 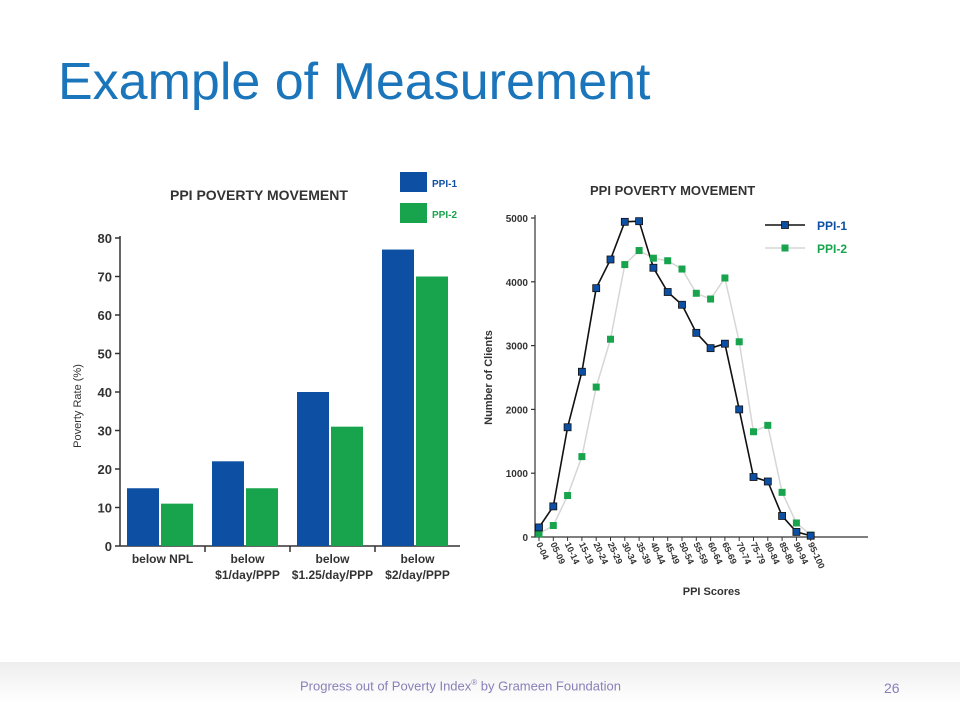 What do you see at coordinates (549, 686) in the screenshot?
I see `footer-suffix: by Grameen Foundation` at bounding box center [549, 686].